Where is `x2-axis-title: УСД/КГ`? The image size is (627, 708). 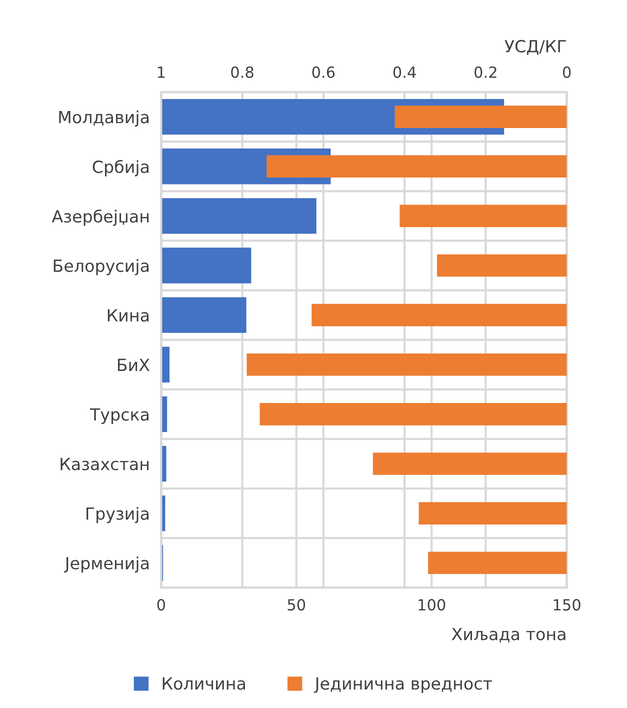 x2-axis-title: УСД/КГ is located at coordinates (535, 47).